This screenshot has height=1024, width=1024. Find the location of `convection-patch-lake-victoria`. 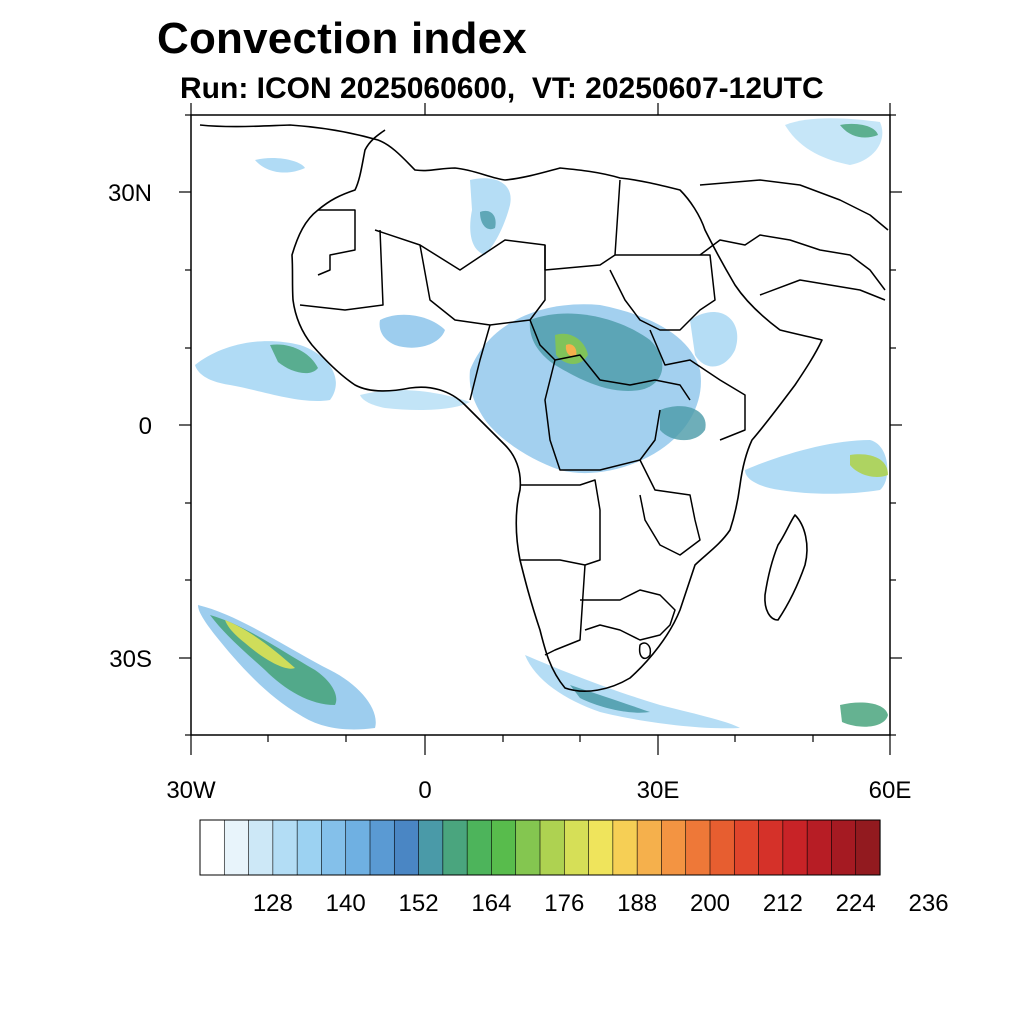

convection-patch-lake-victoria is located at coordinates (683, 423).